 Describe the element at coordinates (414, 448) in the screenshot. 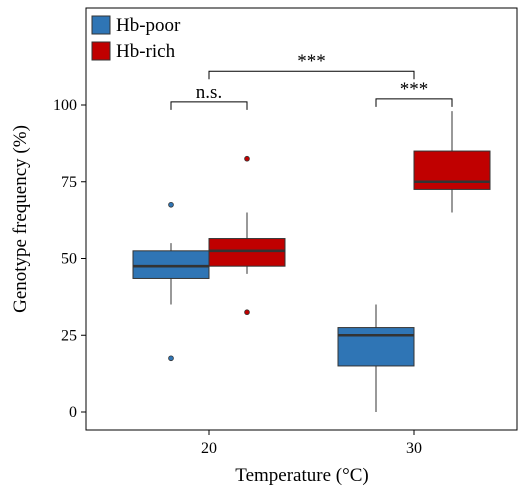

I see `x-tick-label-30: 30` at that location.